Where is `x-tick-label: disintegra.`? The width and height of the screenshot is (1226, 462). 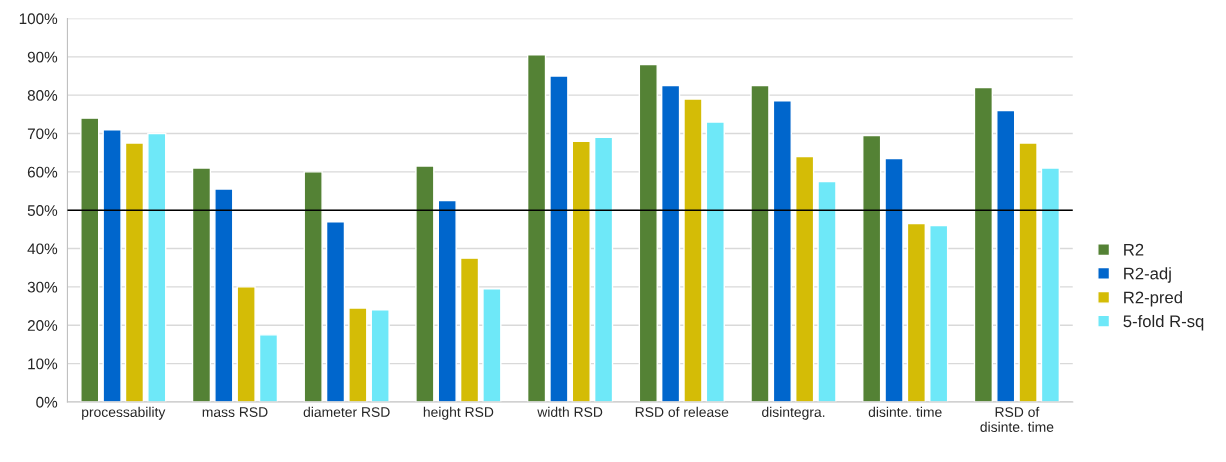 x-tick-label: disintegra. is located at coordinates (793, 413).